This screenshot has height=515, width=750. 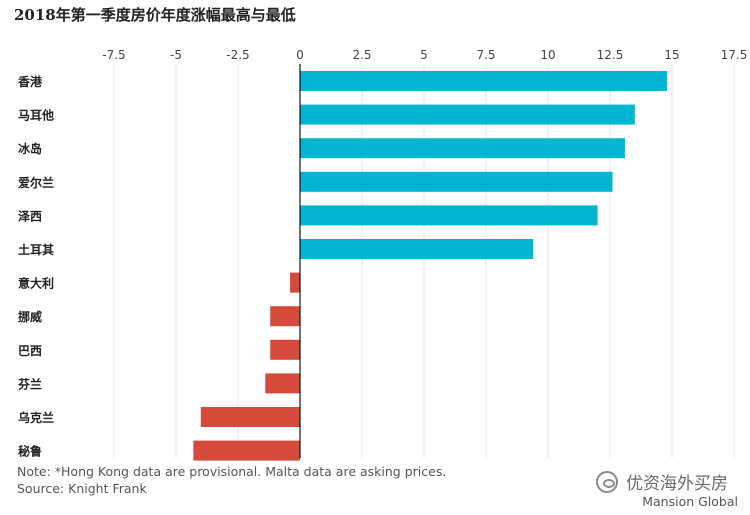 I want to click on chart-source: Source: Knight Frank, so click(x=82, y=488).